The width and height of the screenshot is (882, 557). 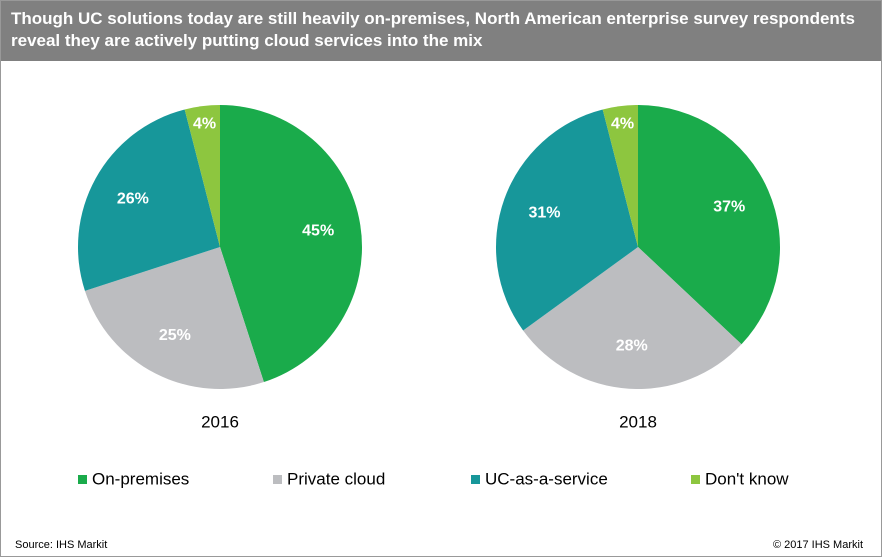 I want to click on source: Source: IHS Markit, so click(x=61, y=545).